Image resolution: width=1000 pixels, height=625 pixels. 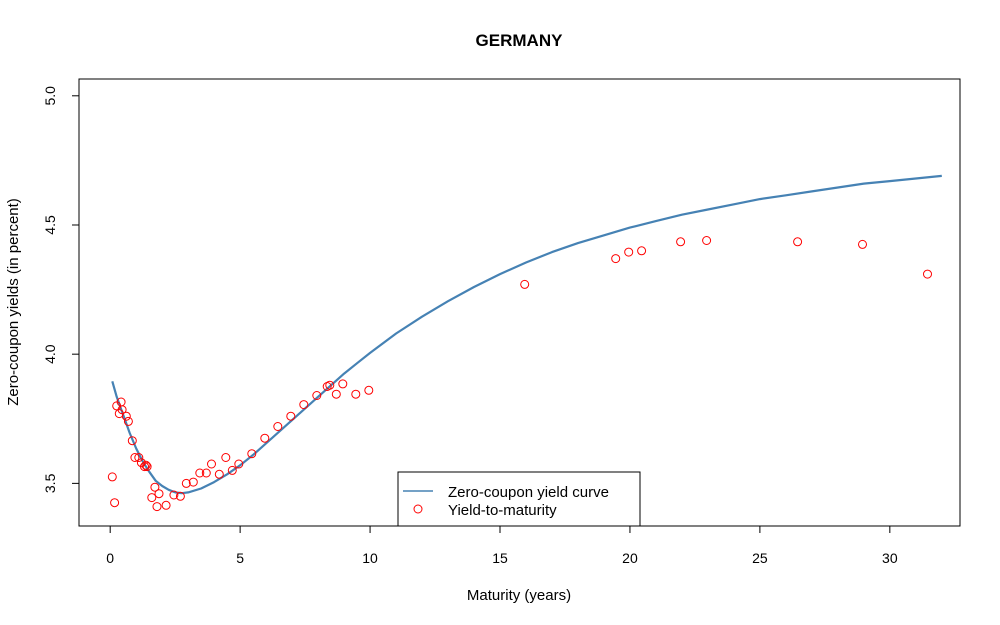 I want to click on x-tick-label: 10, so click(x=370, y=558).